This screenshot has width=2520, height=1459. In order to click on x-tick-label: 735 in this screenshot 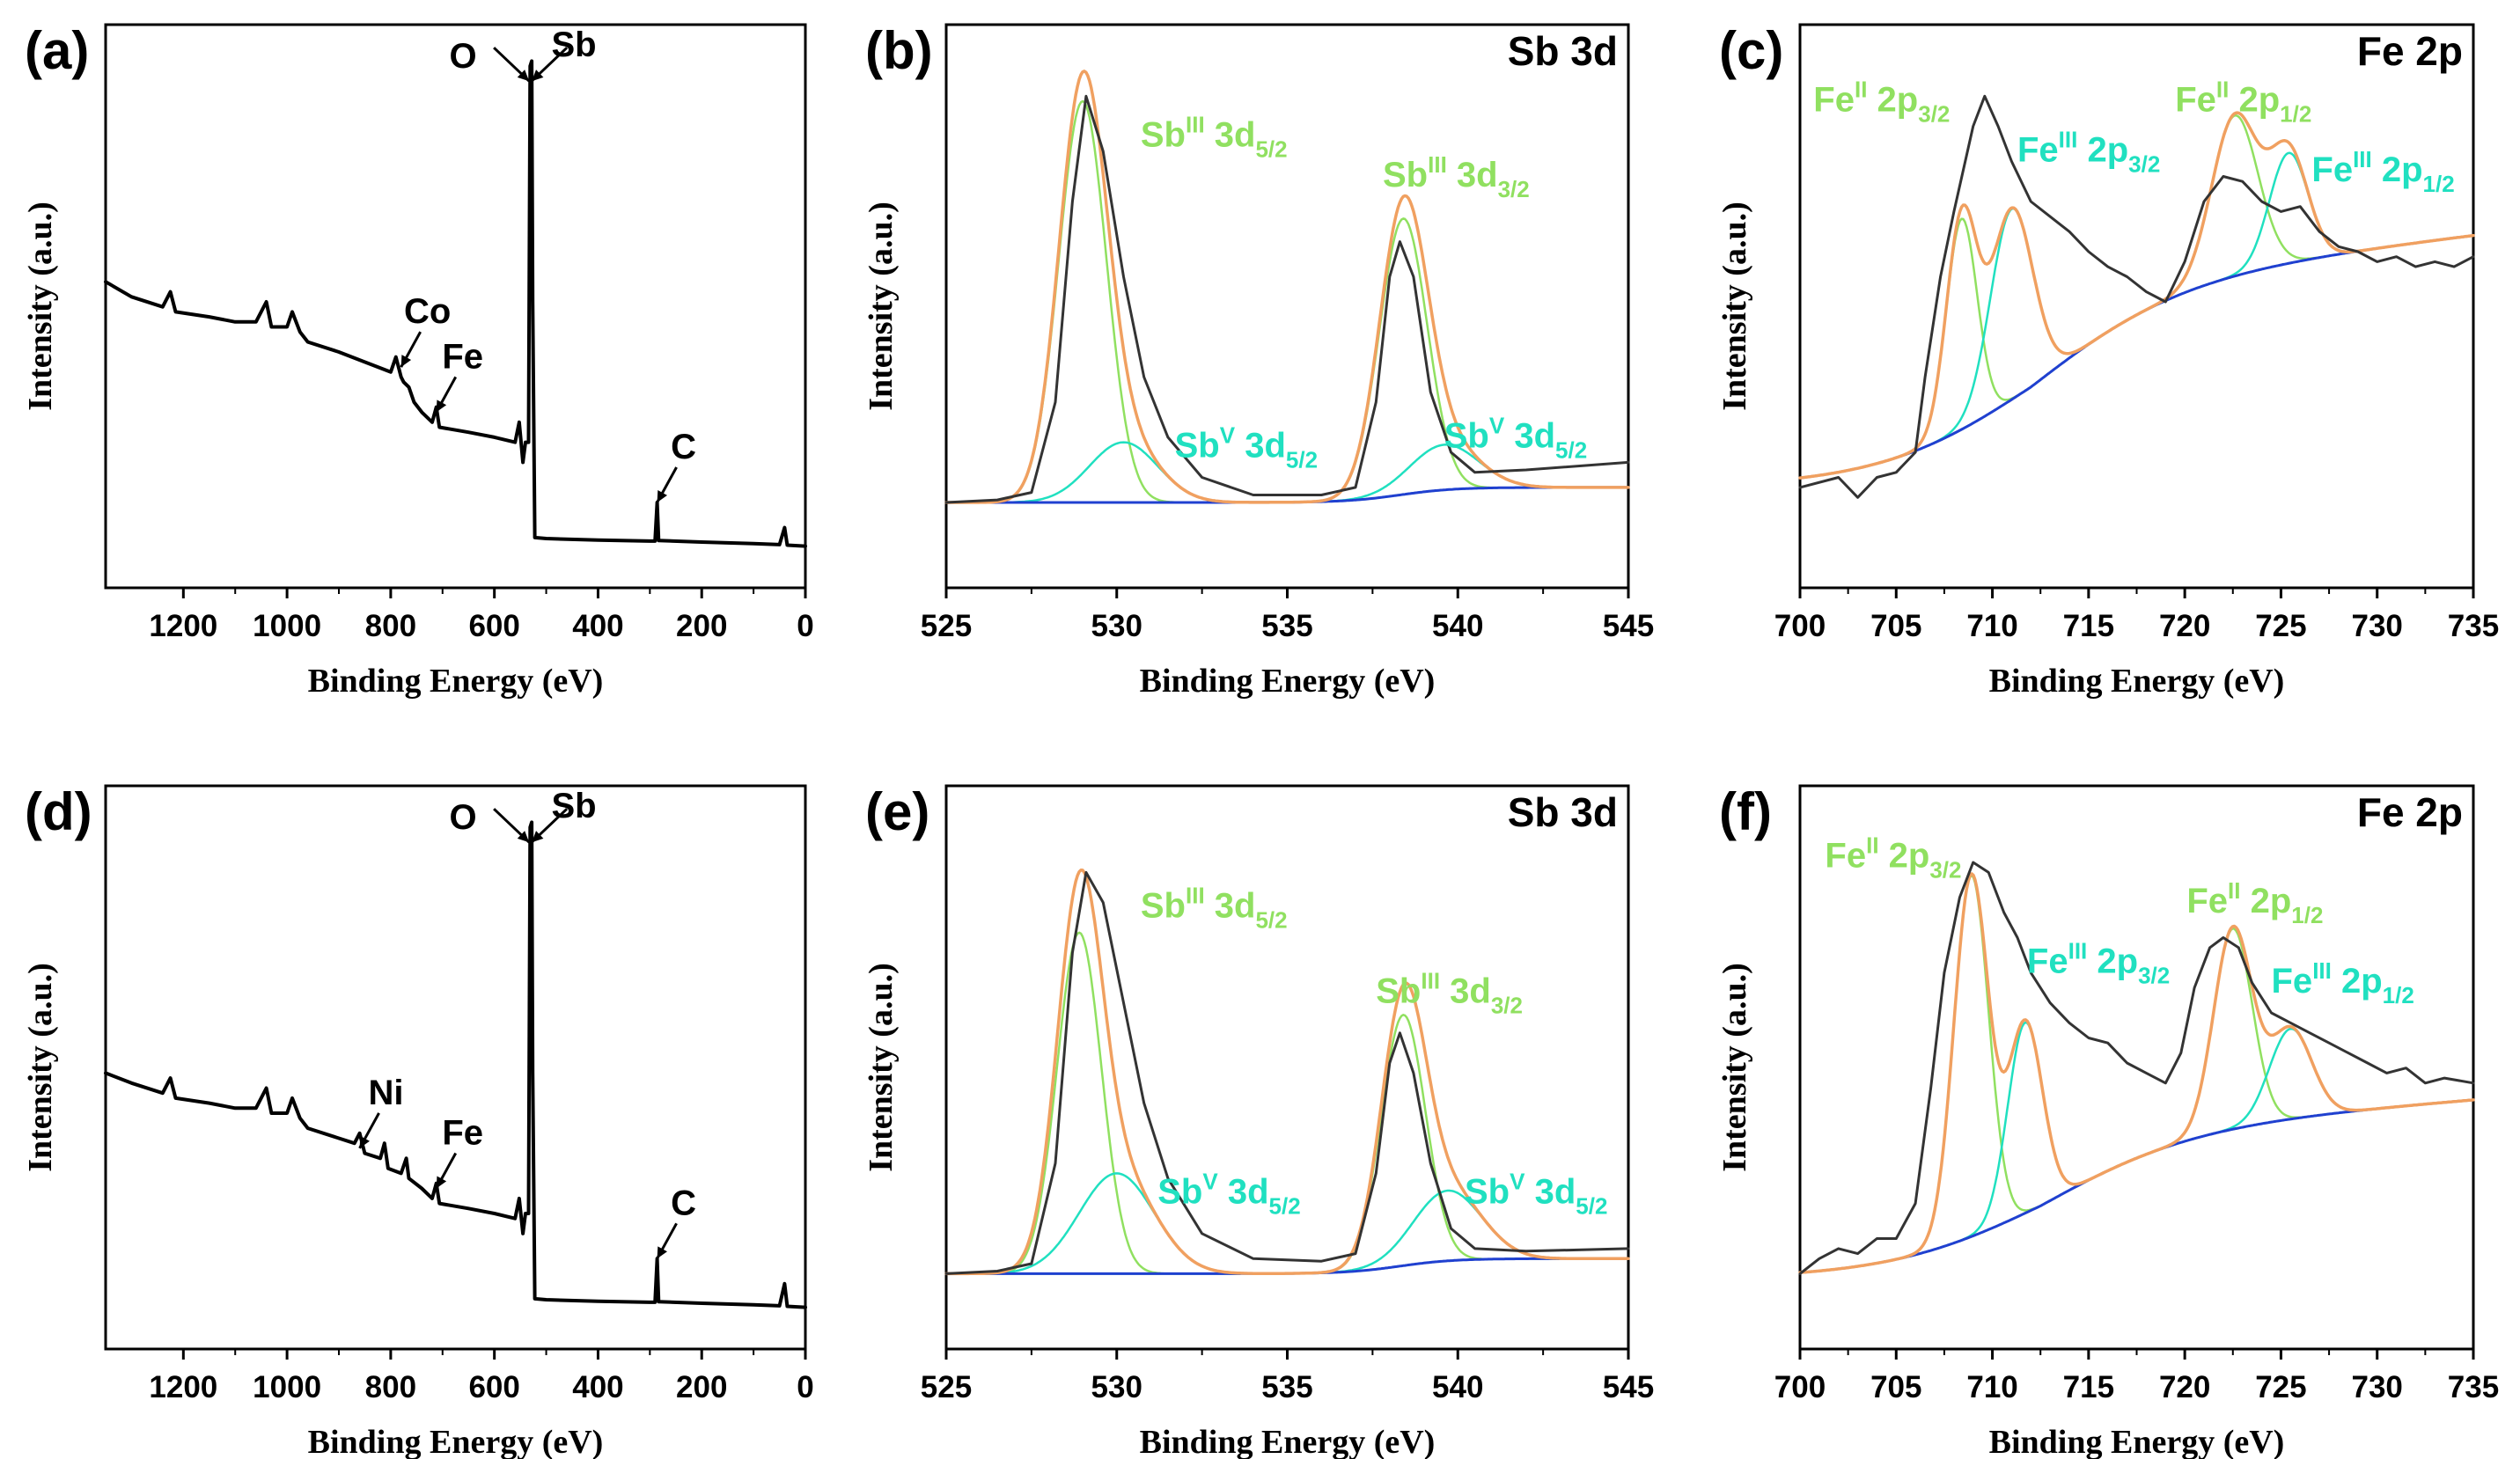, I will do `click(2473, 1387)`.